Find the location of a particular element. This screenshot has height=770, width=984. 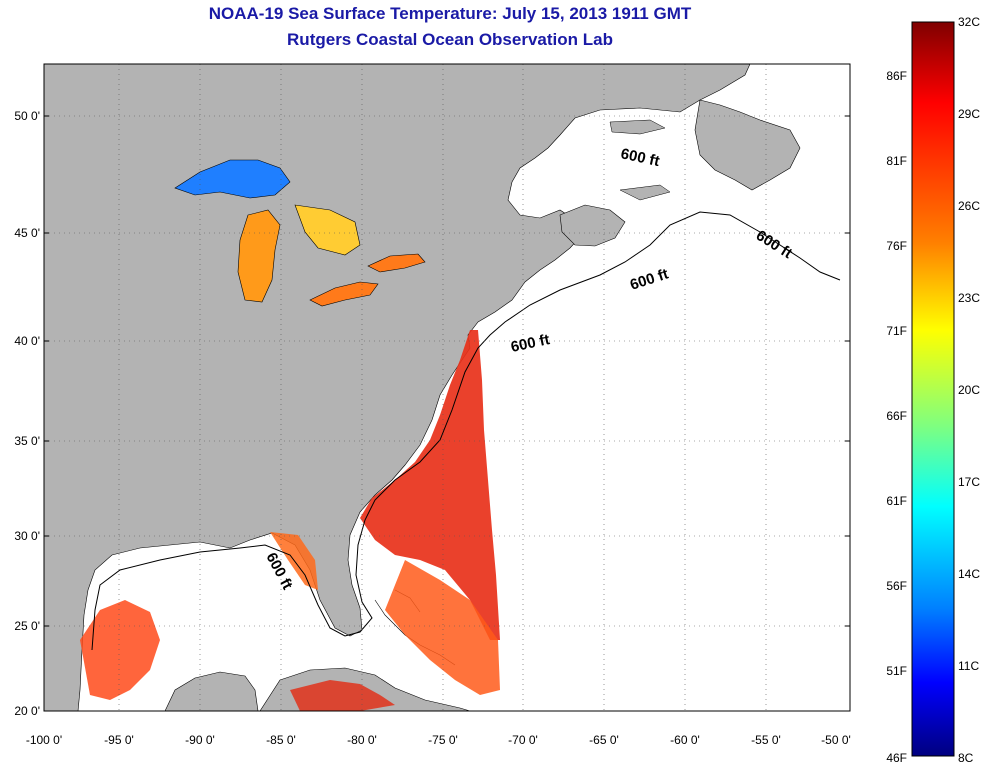

lon-label: -80 0' is located at coordinates (362, 740).